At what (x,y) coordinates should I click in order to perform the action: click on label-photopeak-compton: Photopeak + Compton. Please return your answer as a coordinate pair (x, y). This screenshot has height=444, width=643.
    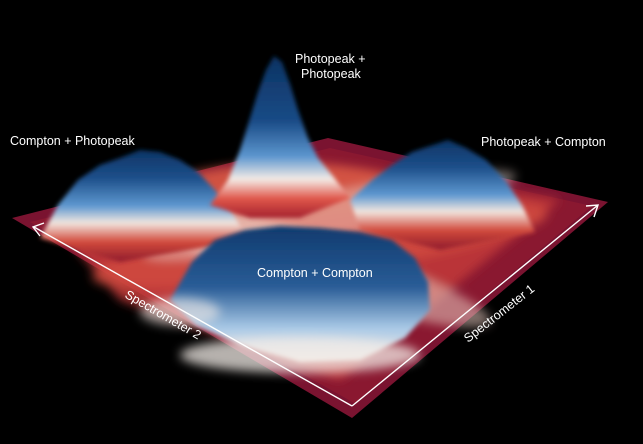
    Looking at the image, I should click on (543, 142).